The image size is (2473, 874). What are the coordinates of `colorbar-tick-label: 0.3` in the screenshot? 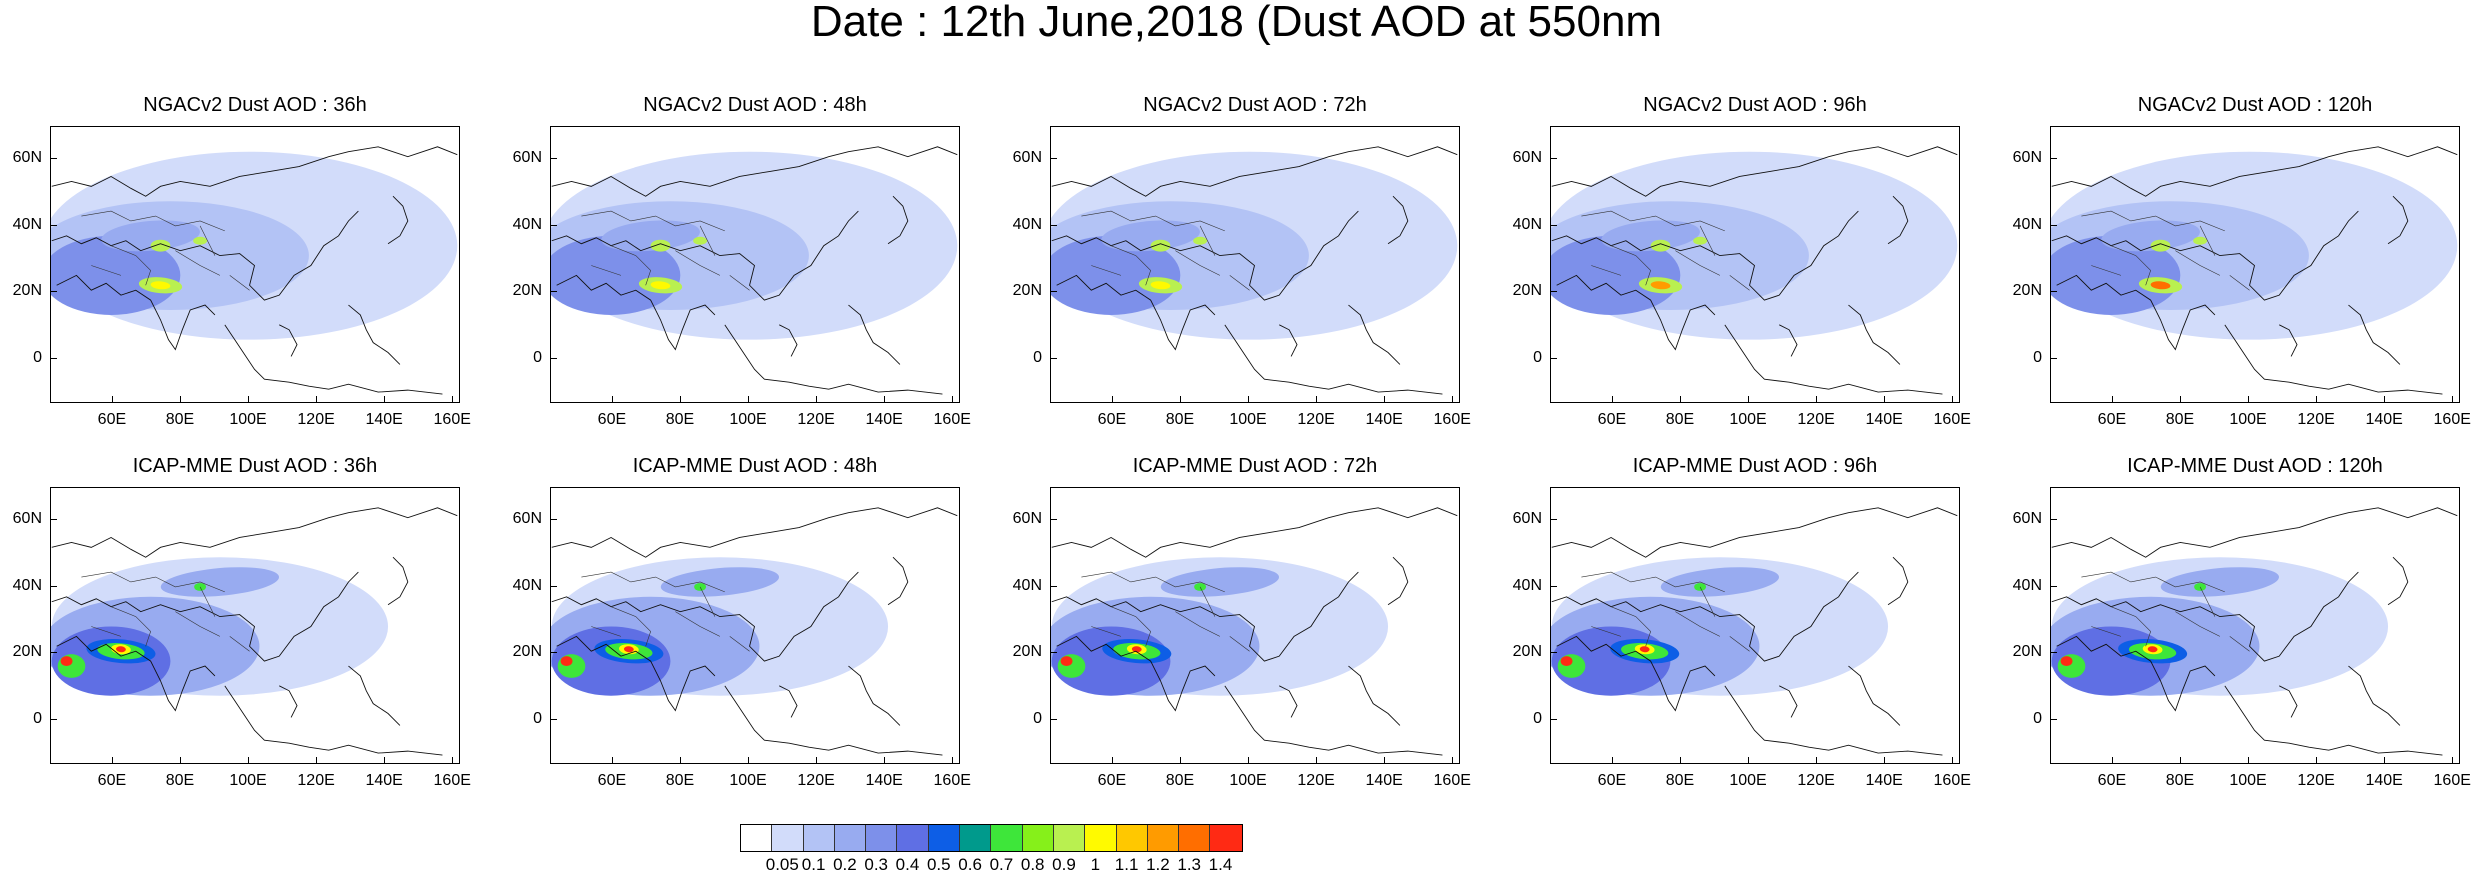 It's located at (876, 864).